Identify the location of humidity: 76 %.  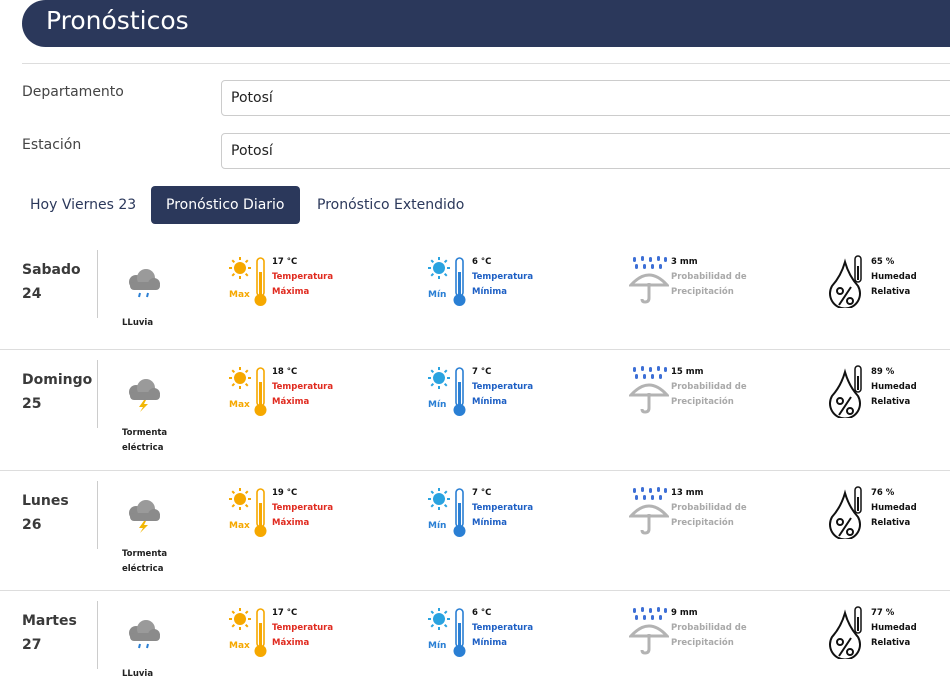
(883, 493).